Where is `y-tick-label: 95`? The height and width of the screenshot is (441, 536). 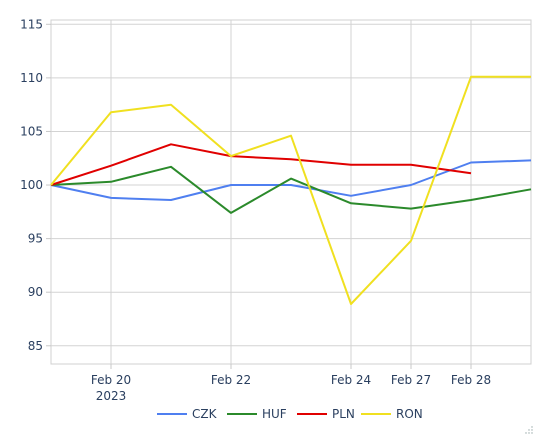
y-tick-label: 95 is located at coordinates (35, 239).